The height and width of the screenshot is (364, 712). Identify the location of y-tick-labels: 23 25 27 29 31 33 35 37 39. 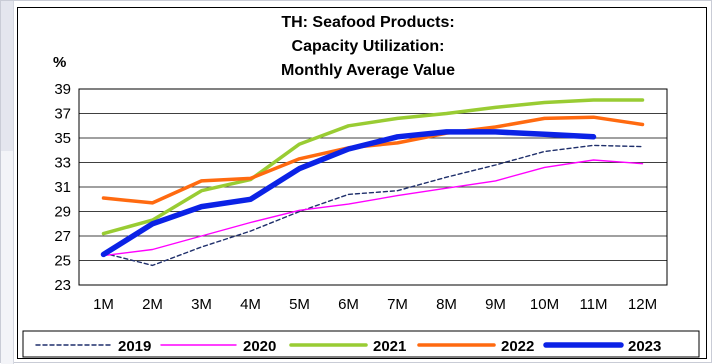
(62, 187).